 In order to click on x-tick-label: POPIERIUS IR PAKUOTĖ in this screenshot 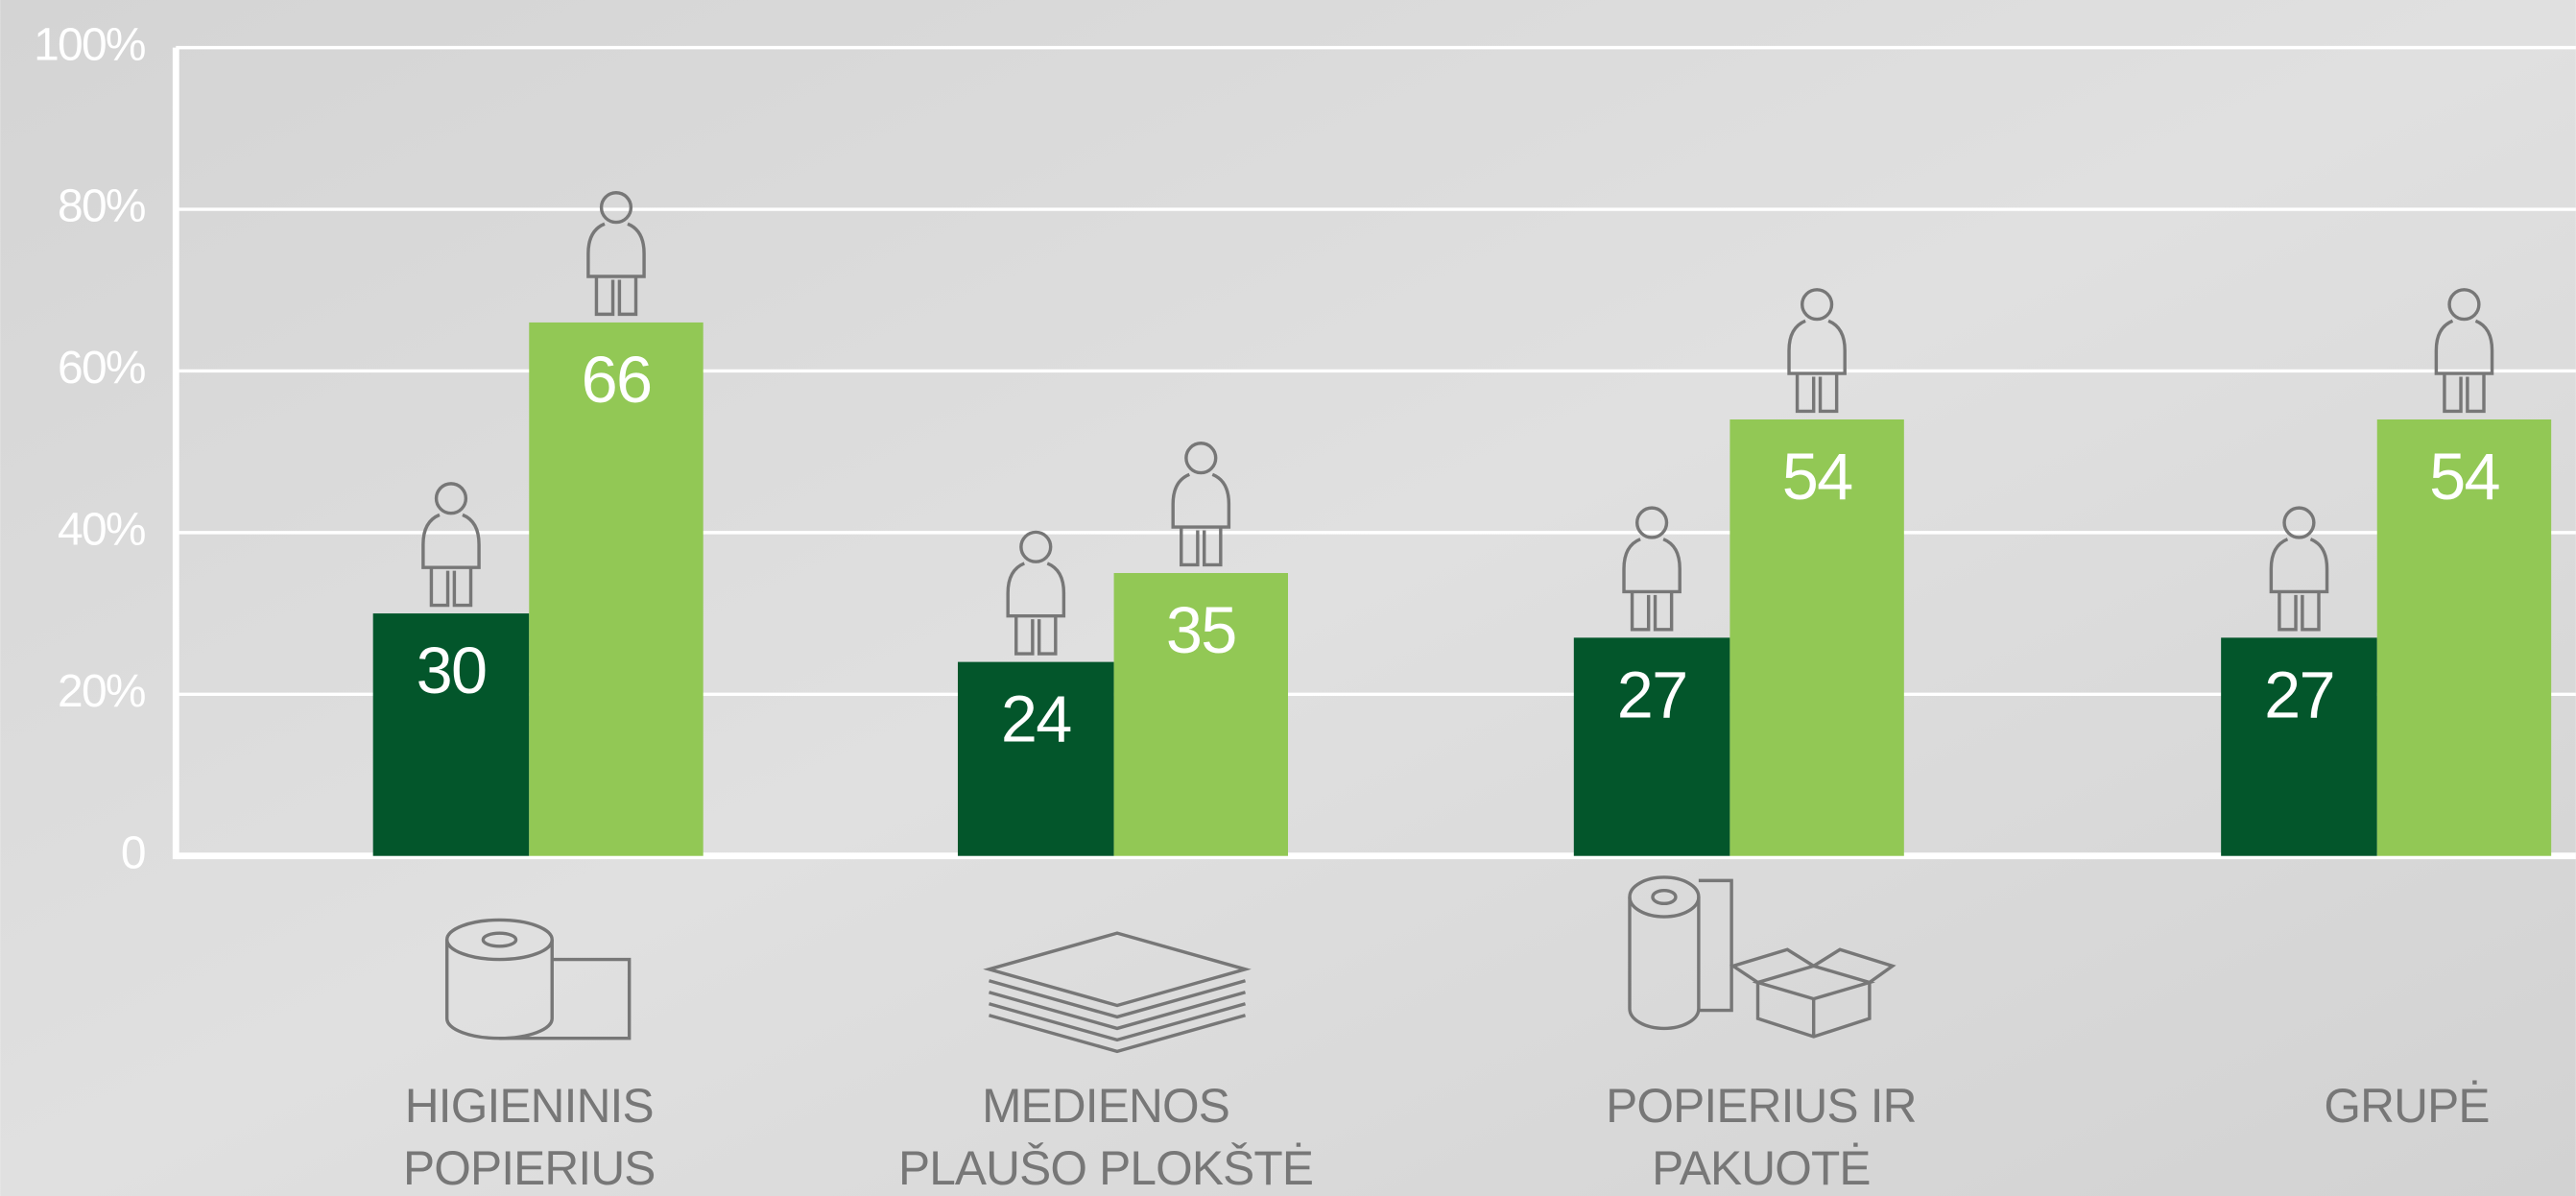, I will do `click(1761, 1139)`.